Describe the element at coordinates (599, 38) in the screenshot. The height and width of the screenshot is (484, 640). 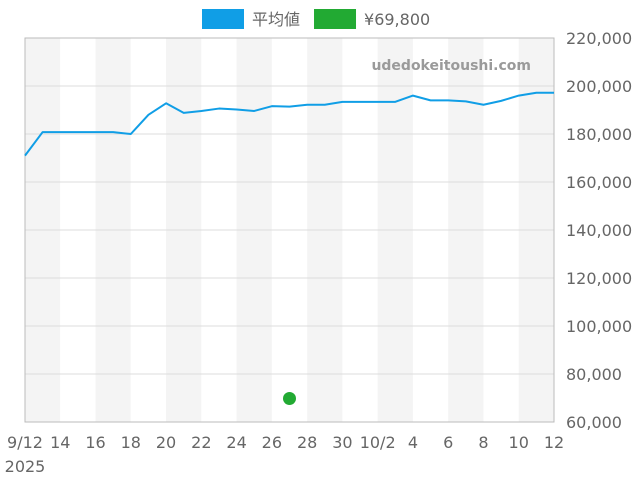
I see `y-tick-label: 220,000` at that location.